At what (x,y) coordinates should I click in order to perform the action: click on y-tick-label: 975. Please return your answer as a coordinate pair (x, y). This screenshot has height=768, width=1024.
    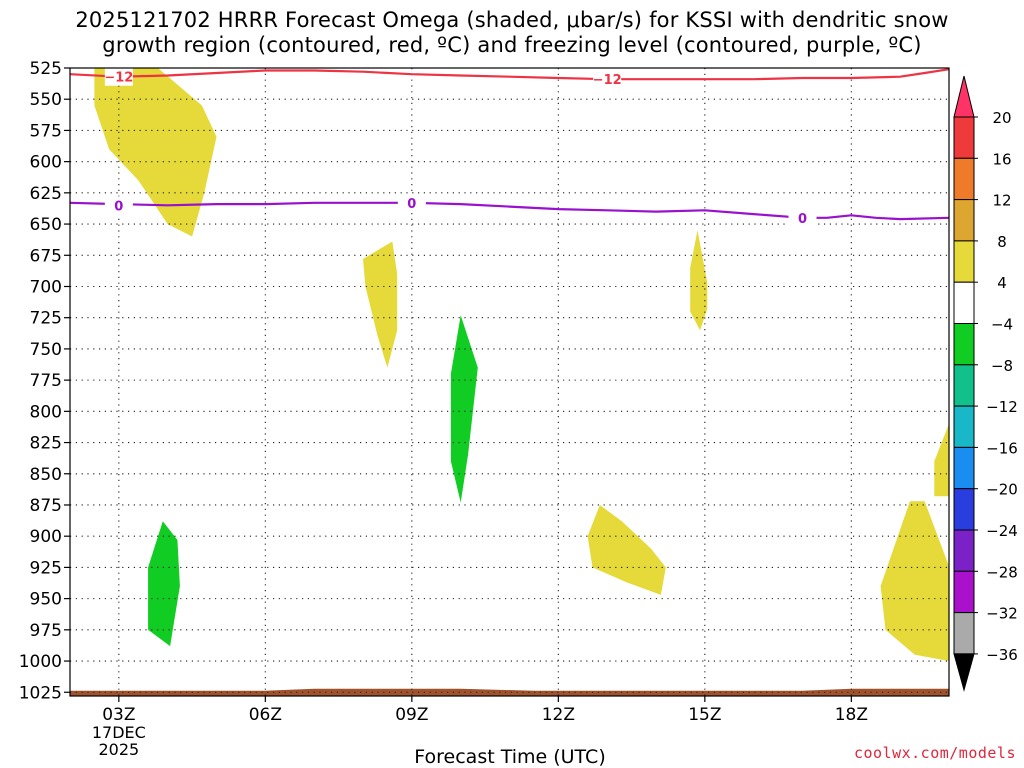
    Looking at the image, I should click on (46, 631).